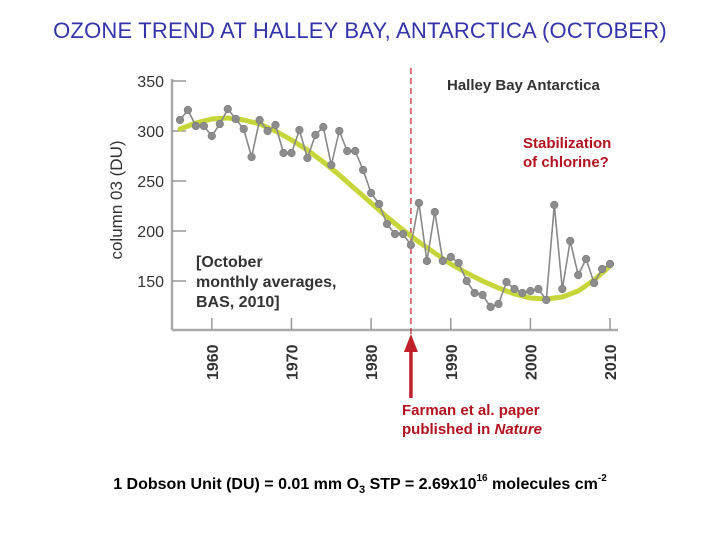 The image size is (720, 540). What do you see at coordinates (566, 162) in the screenshot?
I see `stabilization-line-2: of chlorine?` at bounding box center [566, 162].